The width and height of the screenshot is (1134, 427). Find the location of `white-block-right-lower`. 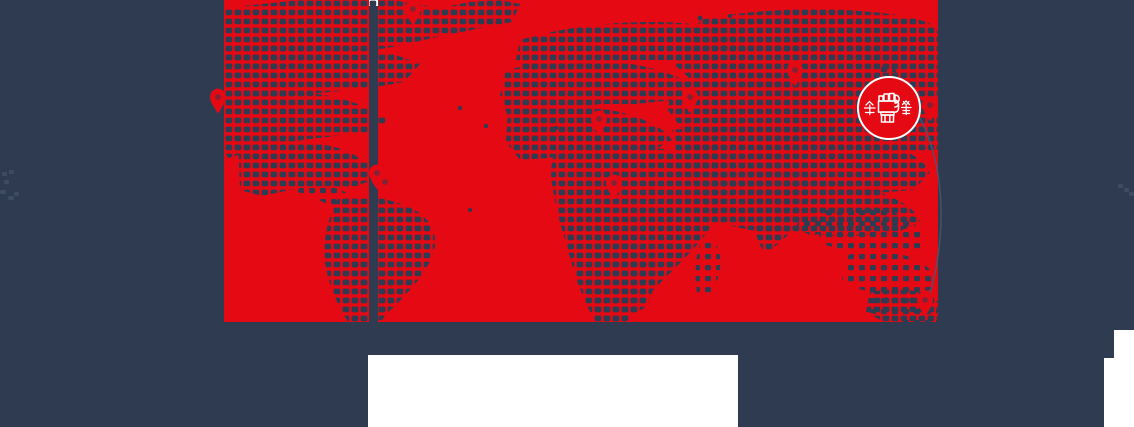

white-block-right-lower is located at coordinates (1119, 392).